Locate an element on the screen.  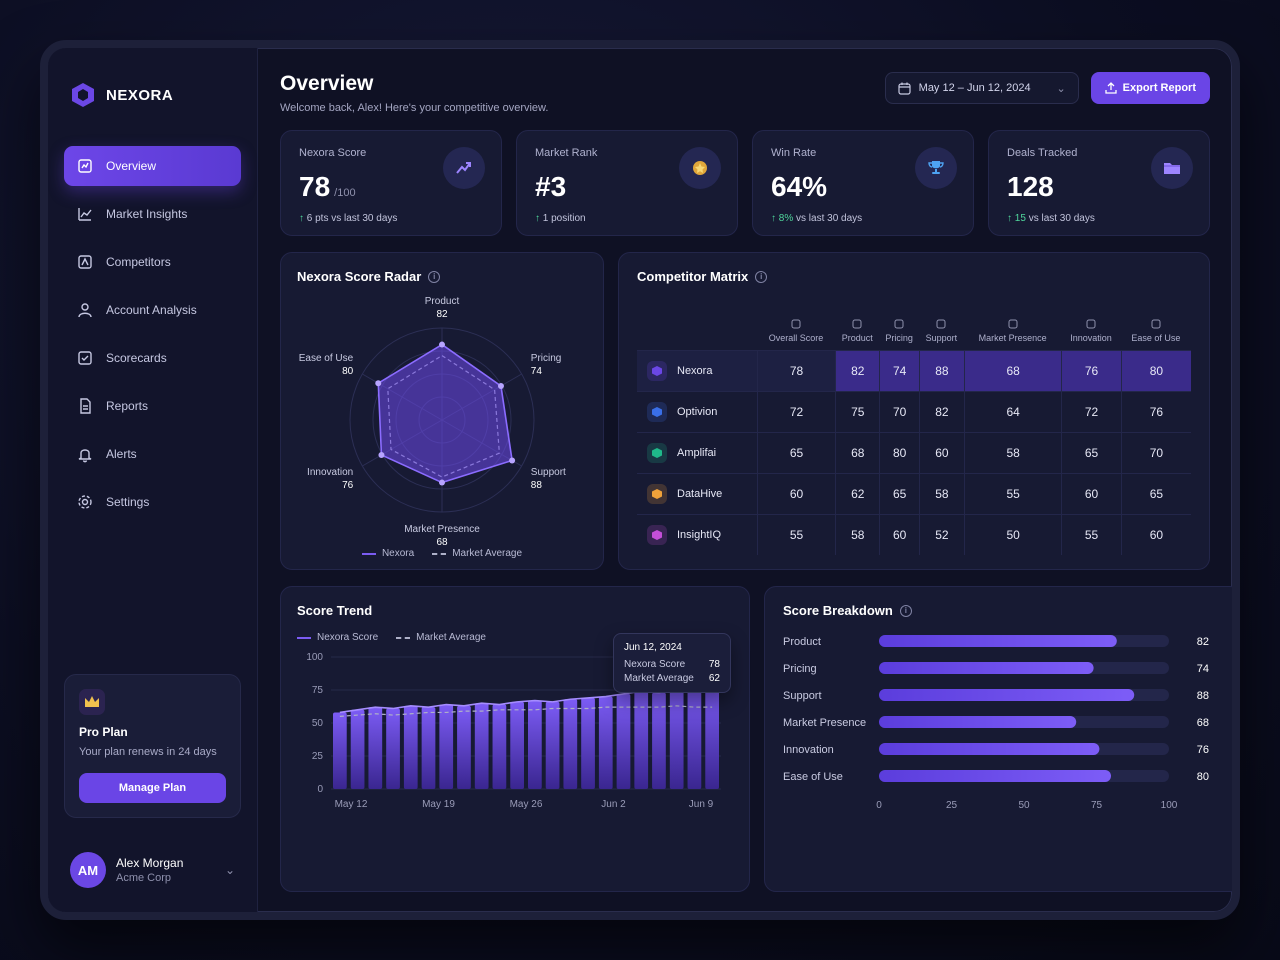
kpi-label: Nexora Score is located at coordinates (333, 153).